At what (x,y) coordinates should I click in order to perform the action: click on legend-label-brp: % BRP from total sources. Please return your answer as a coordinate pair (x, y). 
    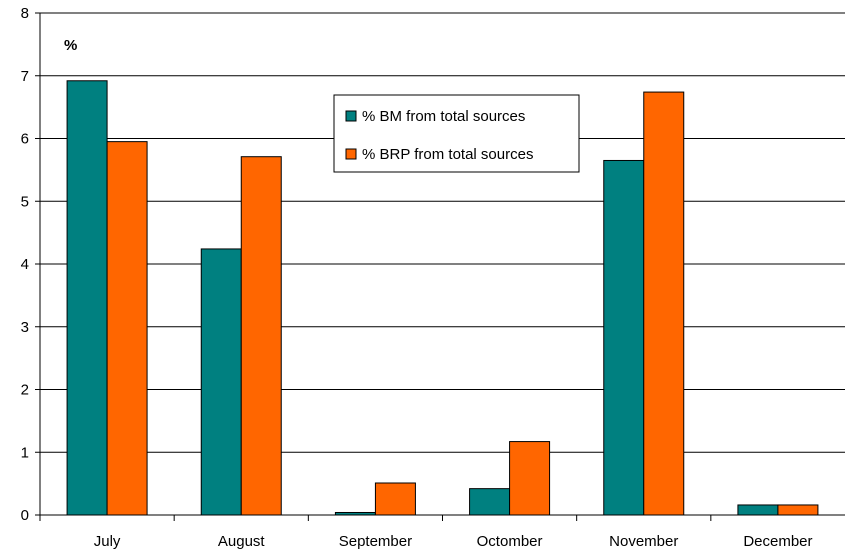
    Looking at the image, I should click on (447, 154).